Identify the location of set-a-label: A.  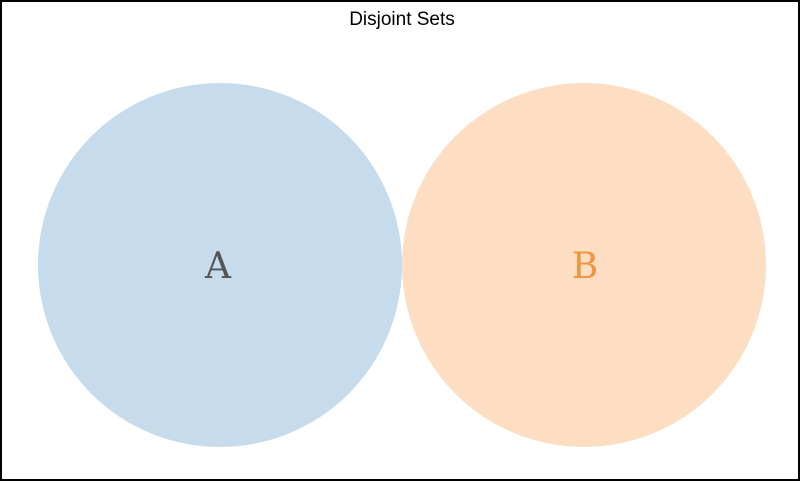
(218, 266).